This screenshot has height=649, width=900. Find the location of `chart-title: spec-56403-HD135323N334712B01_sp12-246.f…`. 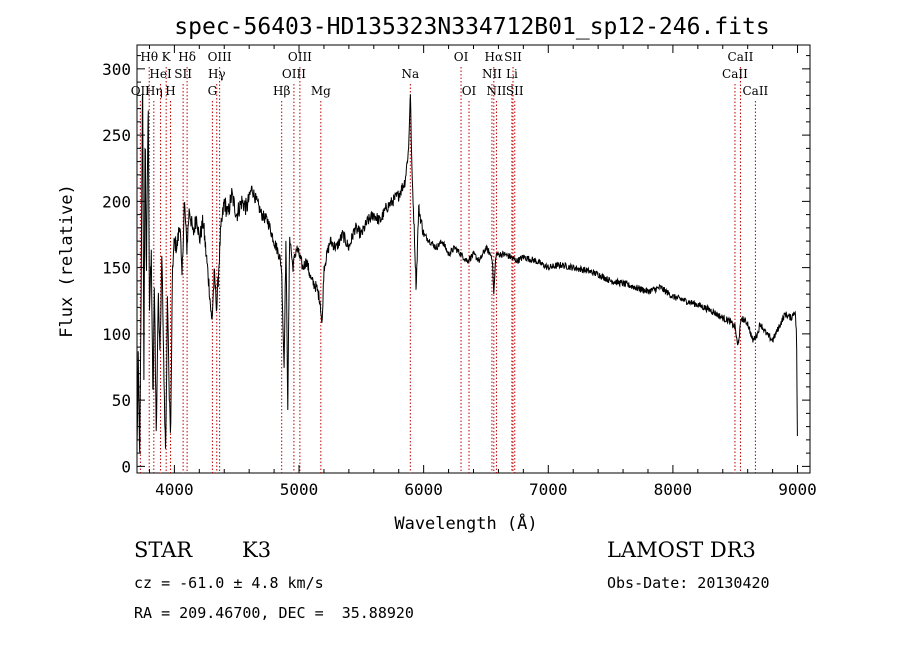

chart-title: spec-56403-HD135323N334712B01_sp12-246.f… is located at coordinates (471, 27).